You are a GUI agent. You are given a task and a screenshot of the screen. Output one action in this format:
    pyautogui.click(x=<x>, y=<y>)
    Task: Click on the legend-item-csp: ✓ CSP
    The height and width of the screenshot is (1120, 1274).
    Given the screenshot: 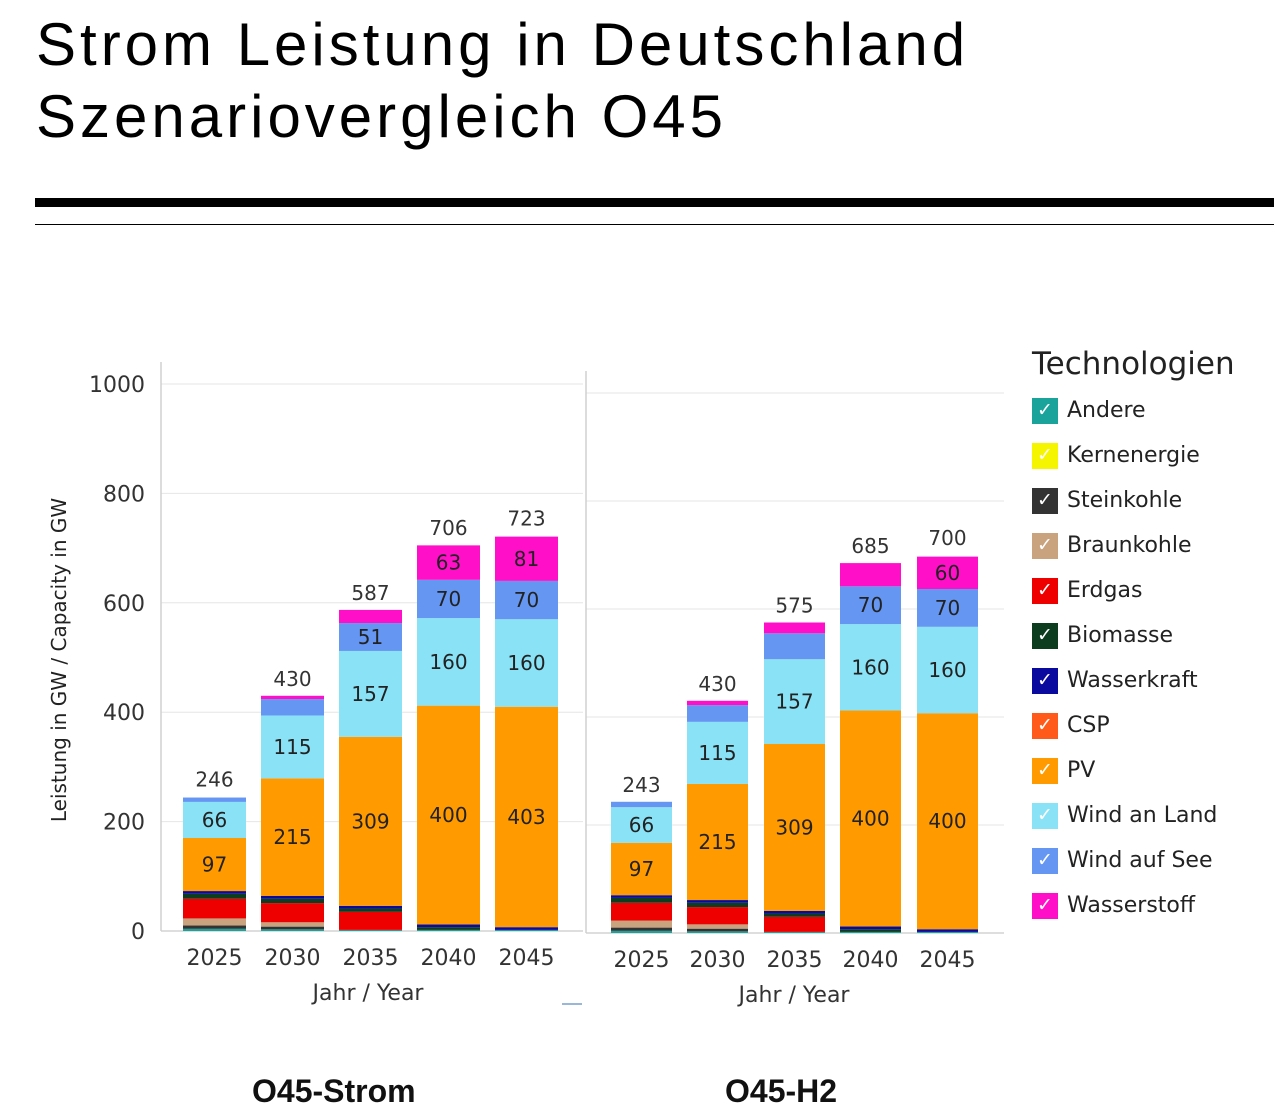 What is the action you would take?
    pyautogui.click(x=1133, y=725)
    